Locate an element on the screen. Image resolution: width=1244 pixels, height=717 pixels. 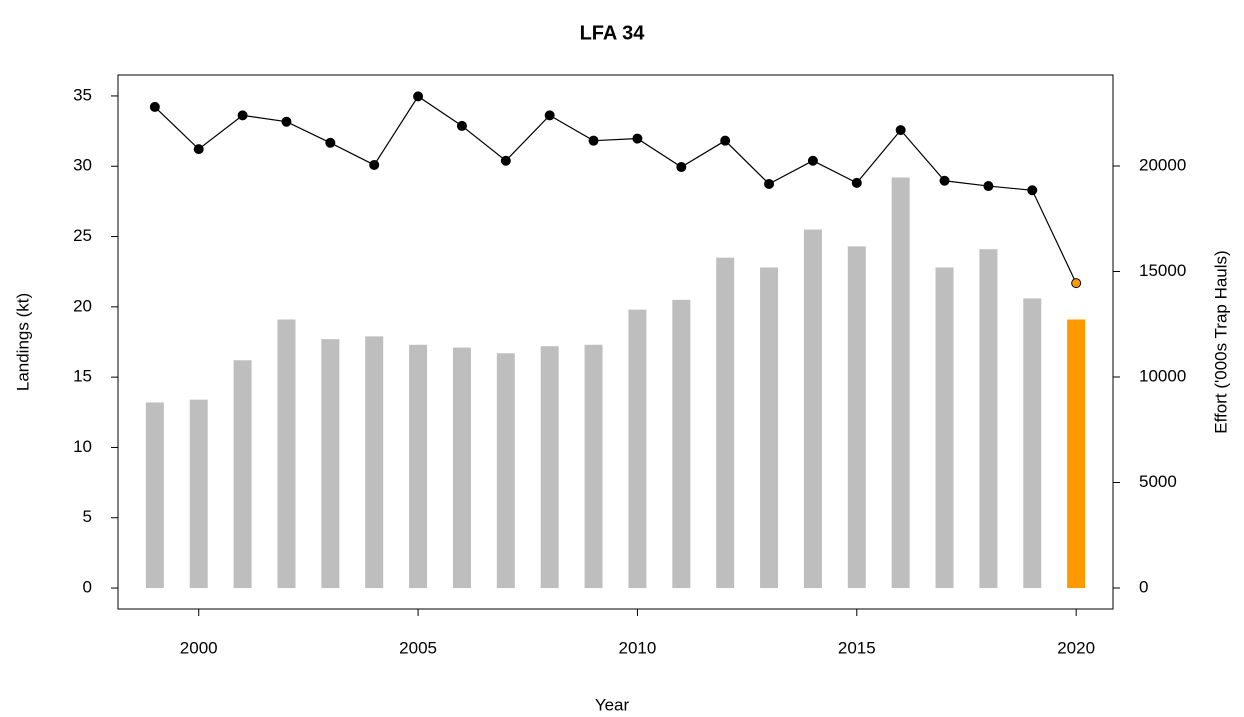
x-tick-label: 2005 is located at coordinates (418, 647).